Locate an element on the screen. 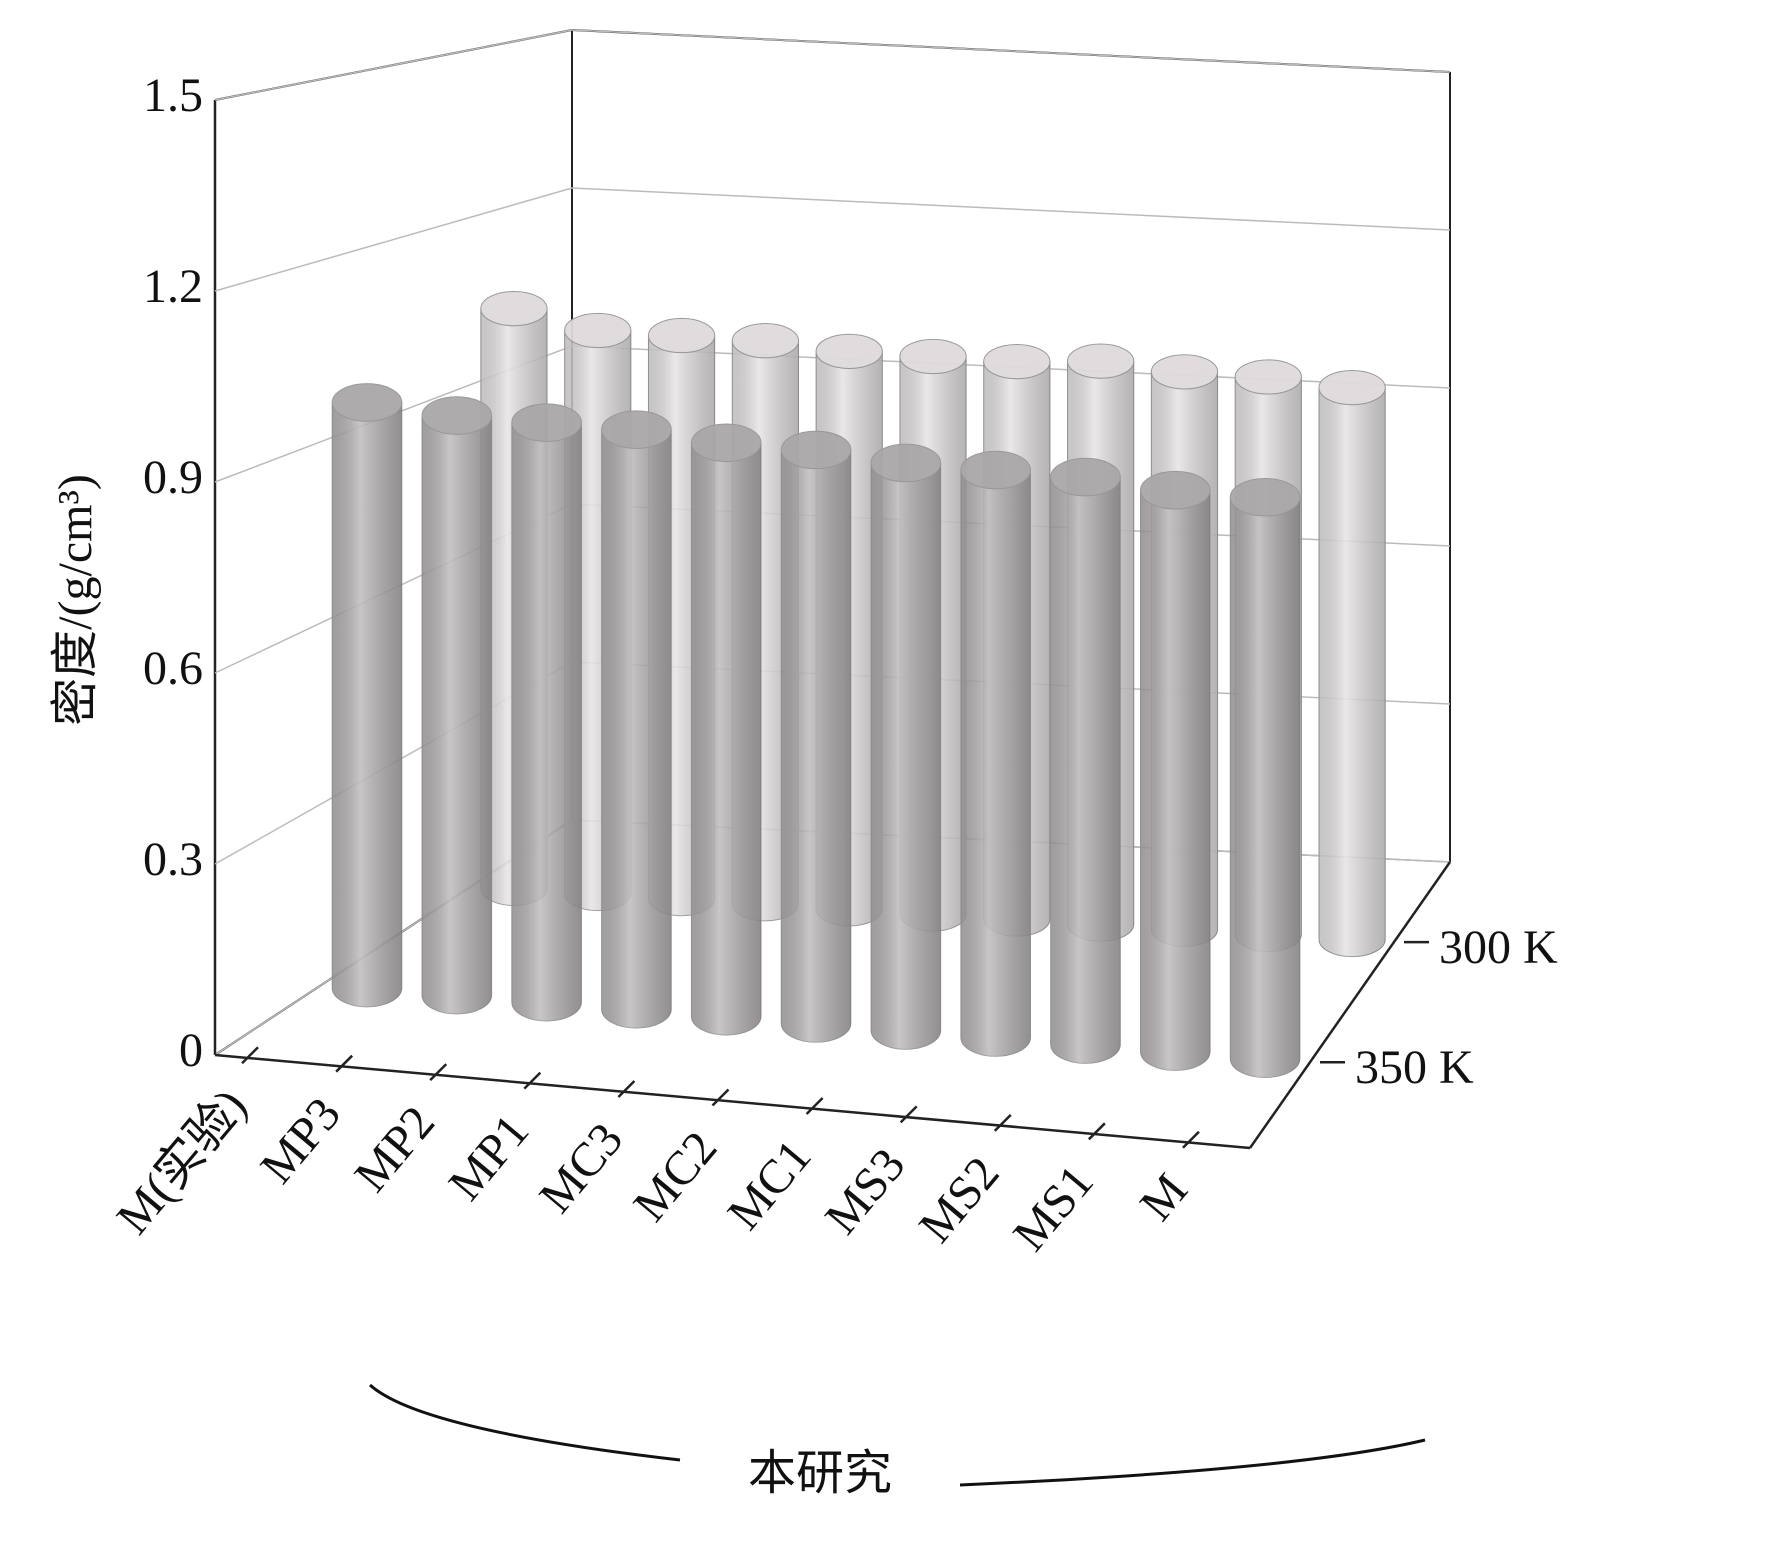 Image resolution: width=1772 pixels, height=1544 pixels. y-tick-label: 0.9 is located at coordinates (173, 477).